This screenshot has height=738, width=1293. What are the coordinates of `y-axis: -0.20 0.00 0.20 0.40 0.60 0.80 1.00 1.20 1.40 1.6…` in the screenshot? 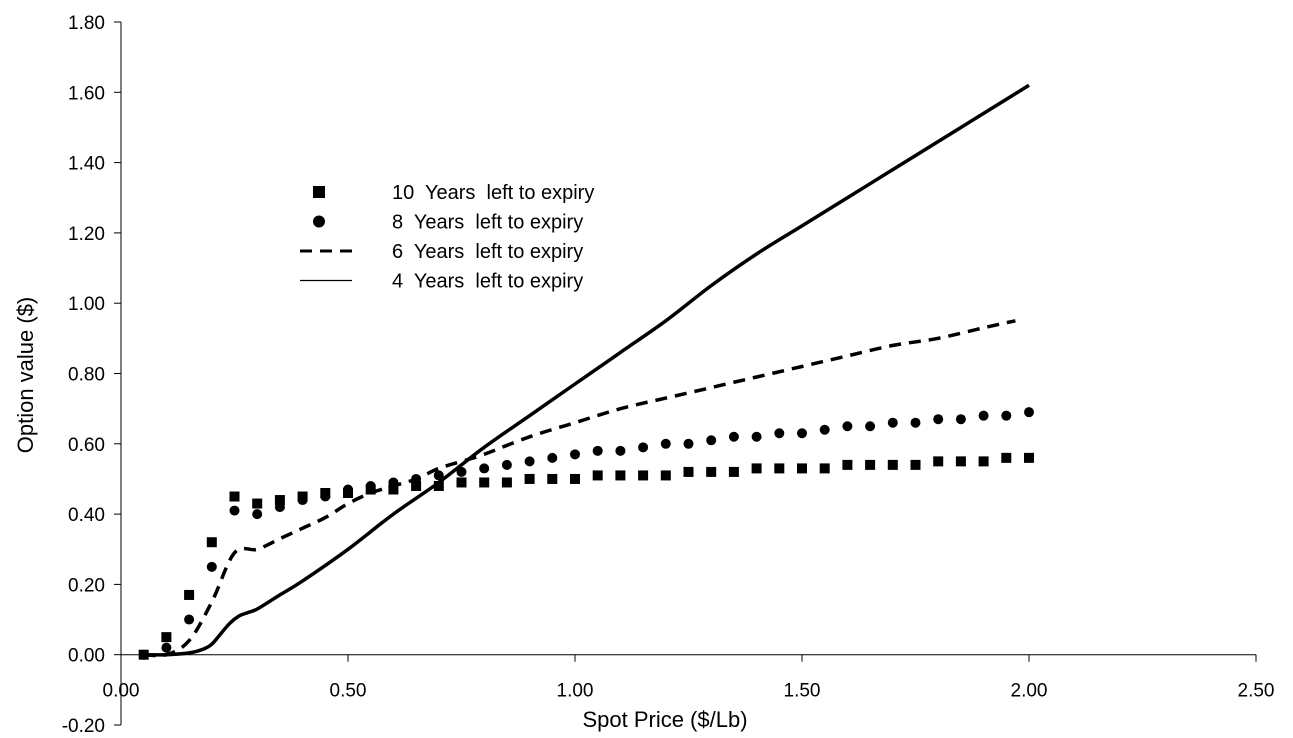 It's located at (92, 375).